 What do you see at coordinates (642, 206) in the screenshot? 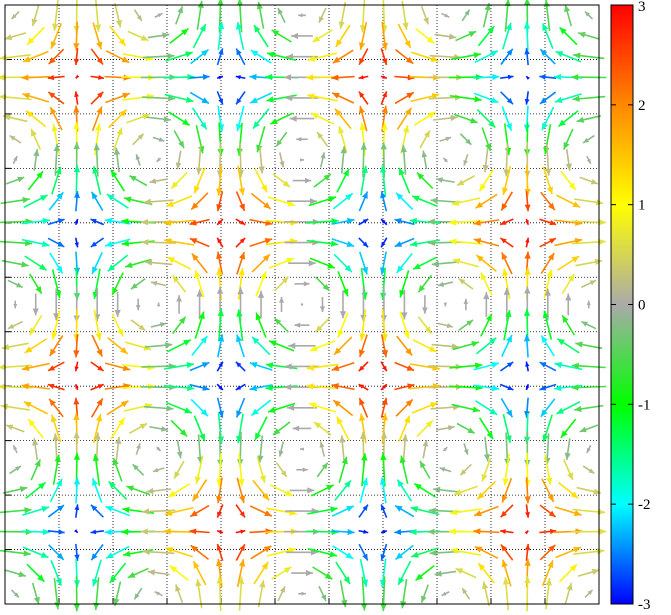
I see `colorbar-tick-label: 1` at bounding box center [642, 206].